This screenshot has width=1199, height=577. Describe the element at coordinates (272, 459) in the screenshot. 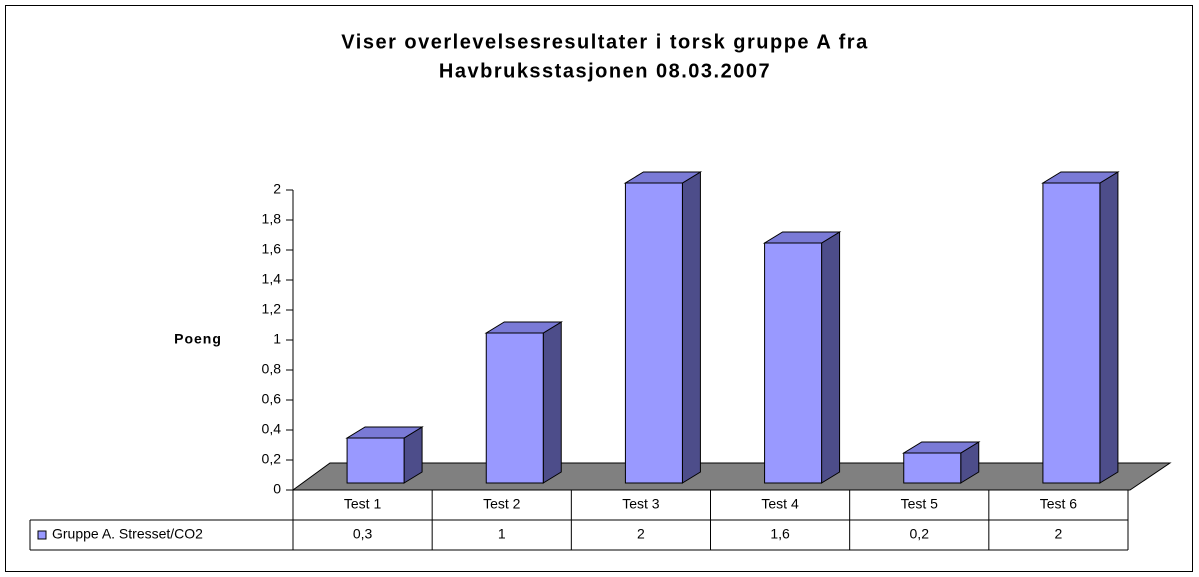

I see `y-tick-label: 0,2` at that location.